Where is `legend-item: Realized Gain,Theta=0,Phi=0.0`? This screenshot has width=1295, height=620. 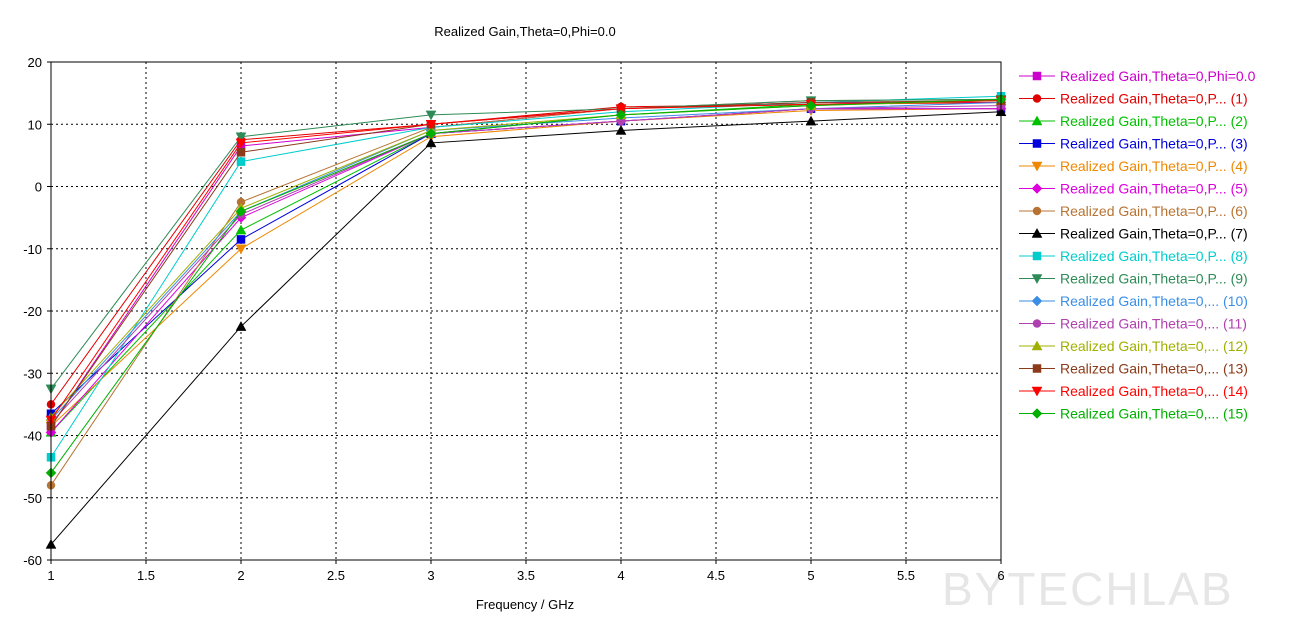 legend-item: Realized Gain,Theta=0,Phi=0.0 is located at coordinates (1137, 76).